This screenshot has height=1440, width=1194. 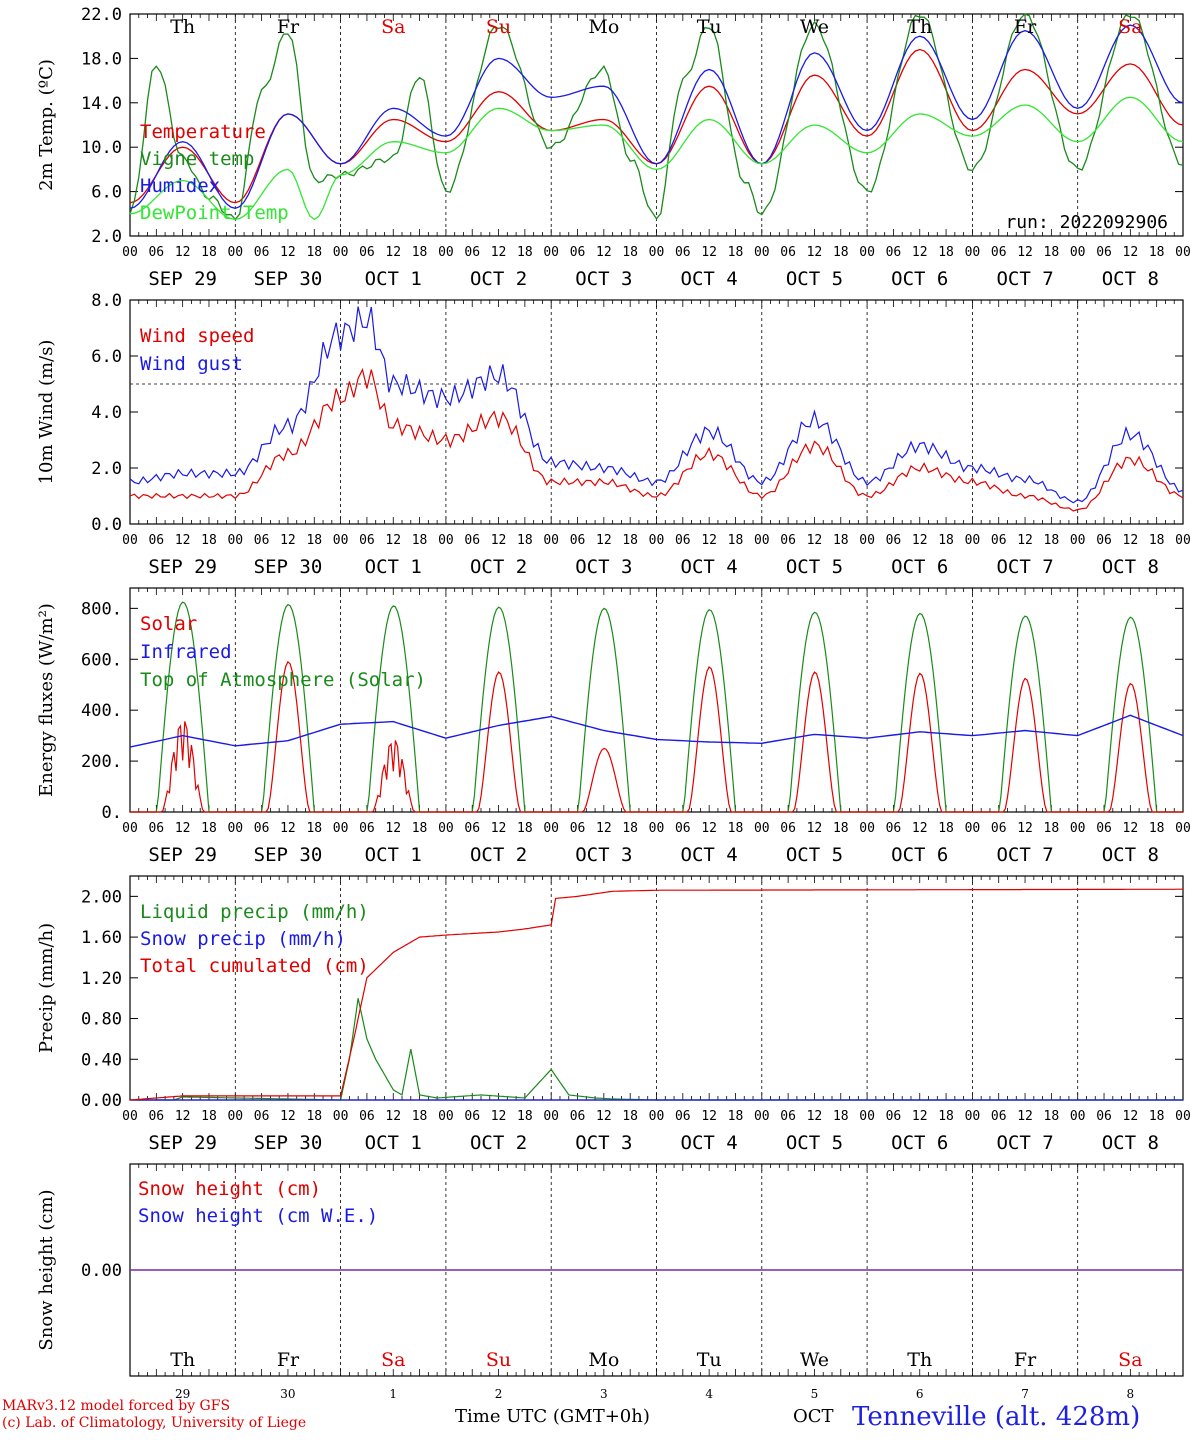 What do you see at coordinates (1086, 222) in the screenshot?
I see `run-label: run: 2022092906` at bounding box center [1086, 222].